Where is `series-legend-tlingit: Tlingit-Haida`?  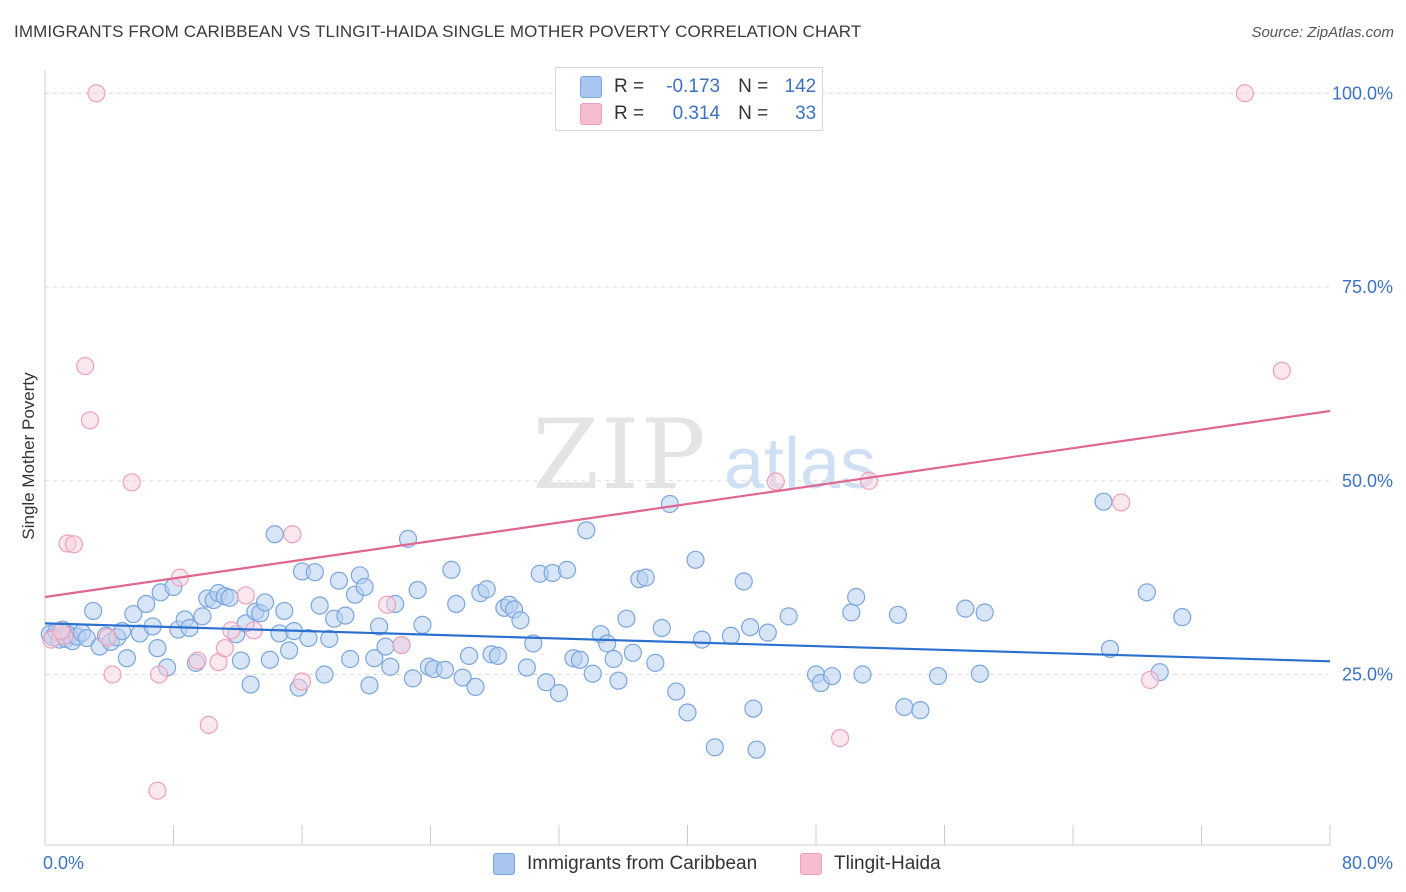
series-legend-tlingit: Tlingit-Haida is located at coordinates (870, 864).